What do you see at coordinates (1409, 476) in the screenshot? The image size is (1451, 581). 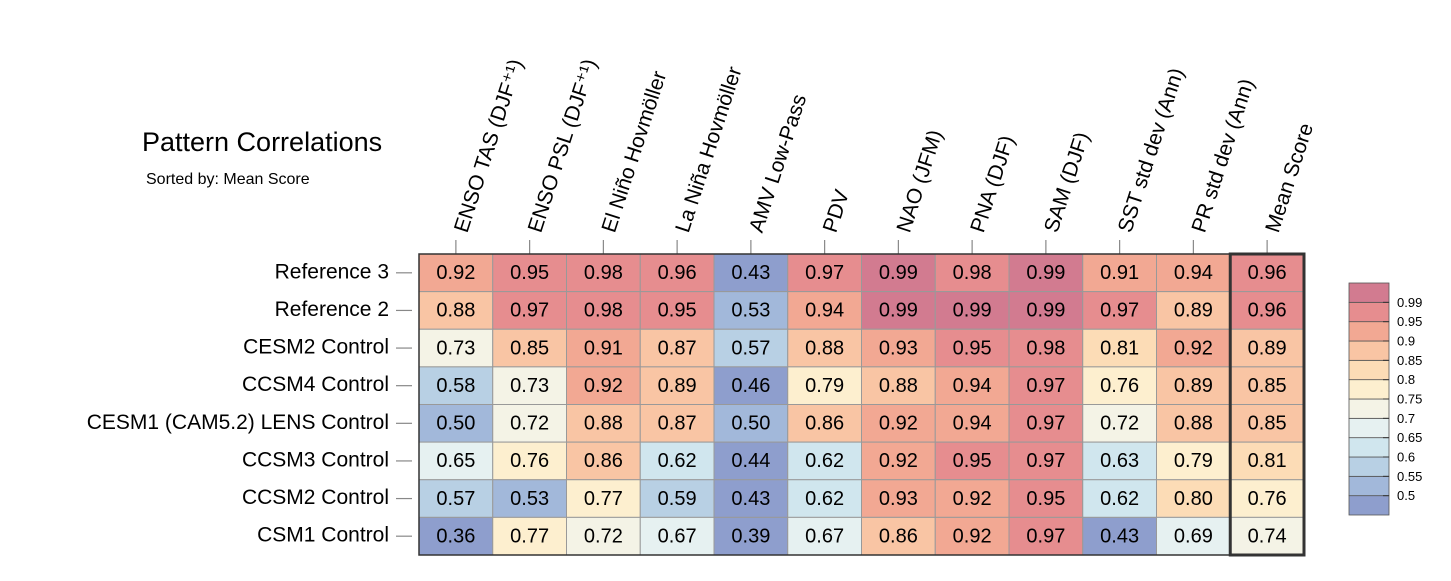 I see `colorbar-label: 0.55` at bounding box center [1409, 476].